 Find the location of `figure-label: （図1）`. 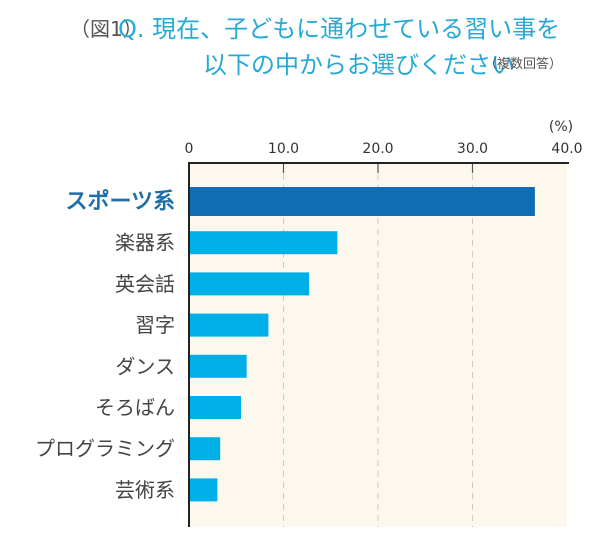

figure-label: （図1） is located at coordinates (106, 29).